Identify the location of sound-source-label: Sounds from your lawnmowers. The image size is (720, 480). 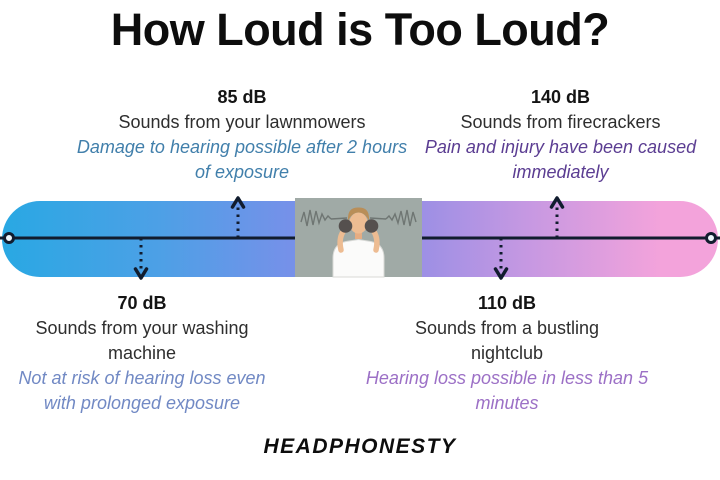
(242, 122).